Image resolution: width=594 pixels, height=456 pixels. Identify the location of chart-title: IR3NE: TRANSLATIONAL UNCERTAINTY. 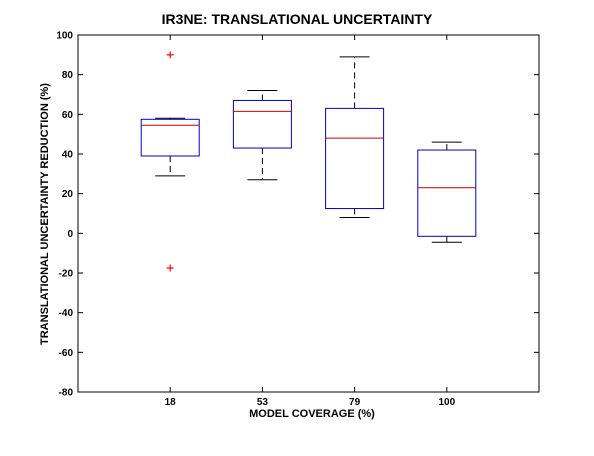
(297, 19).